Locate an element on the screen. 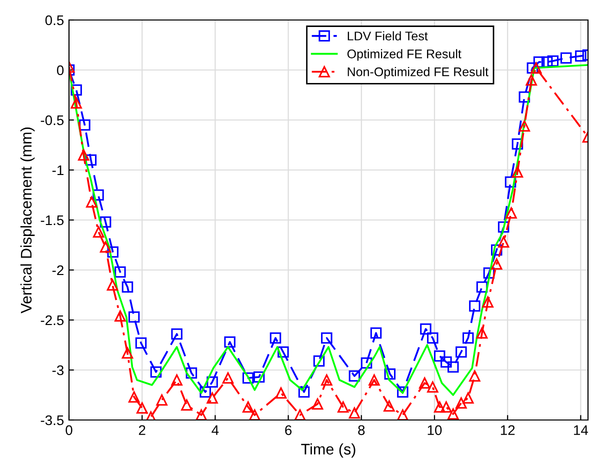  x-tick-label: 6 is located at coordinates (288, 430).